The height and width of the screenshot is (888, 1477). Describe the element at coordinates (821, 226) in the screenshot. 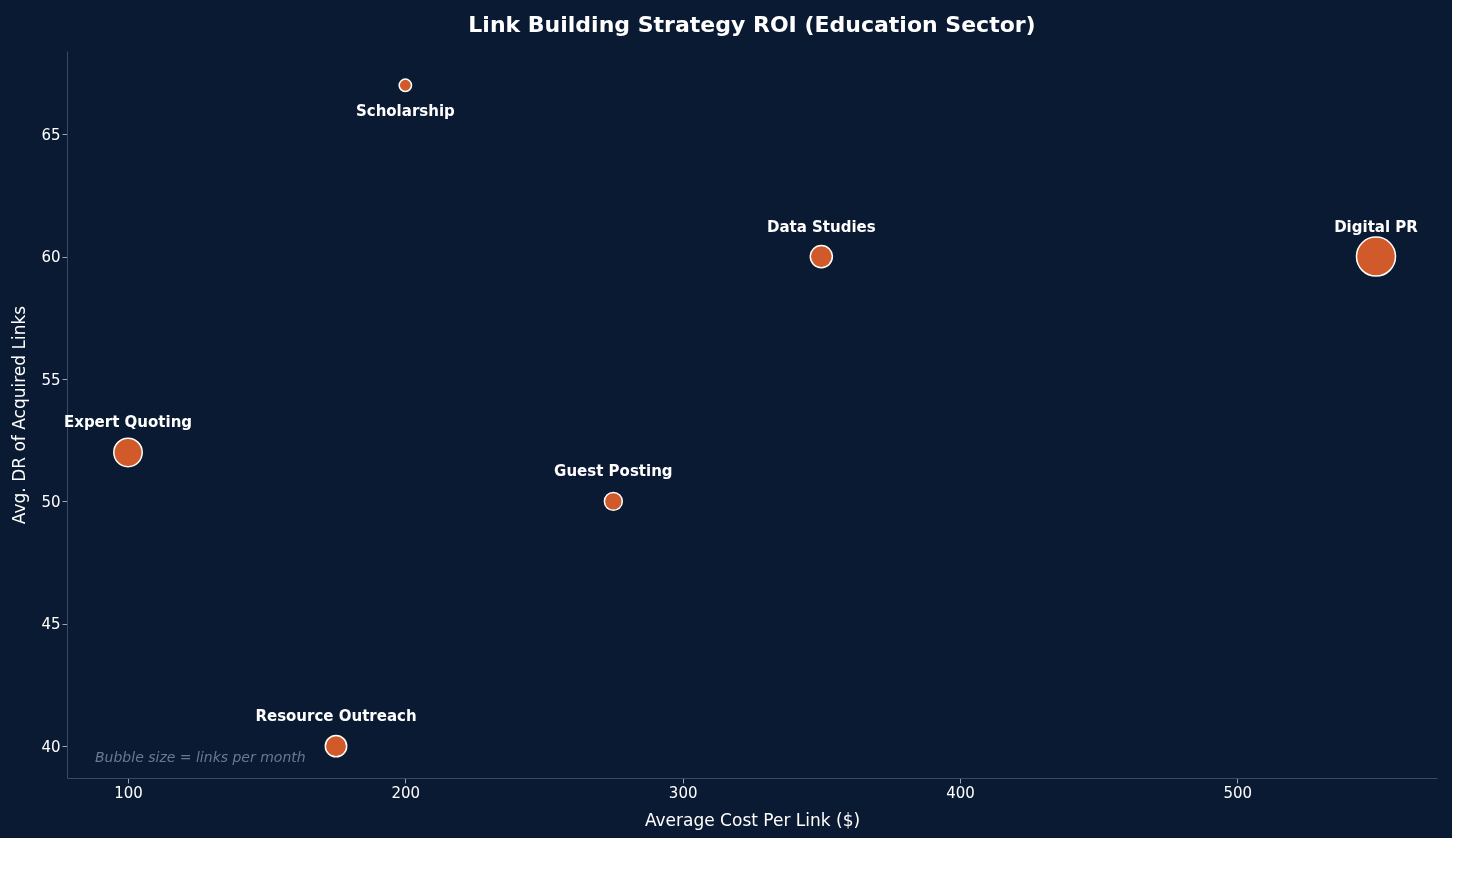

I see `data-label: Data Studies` at that location.